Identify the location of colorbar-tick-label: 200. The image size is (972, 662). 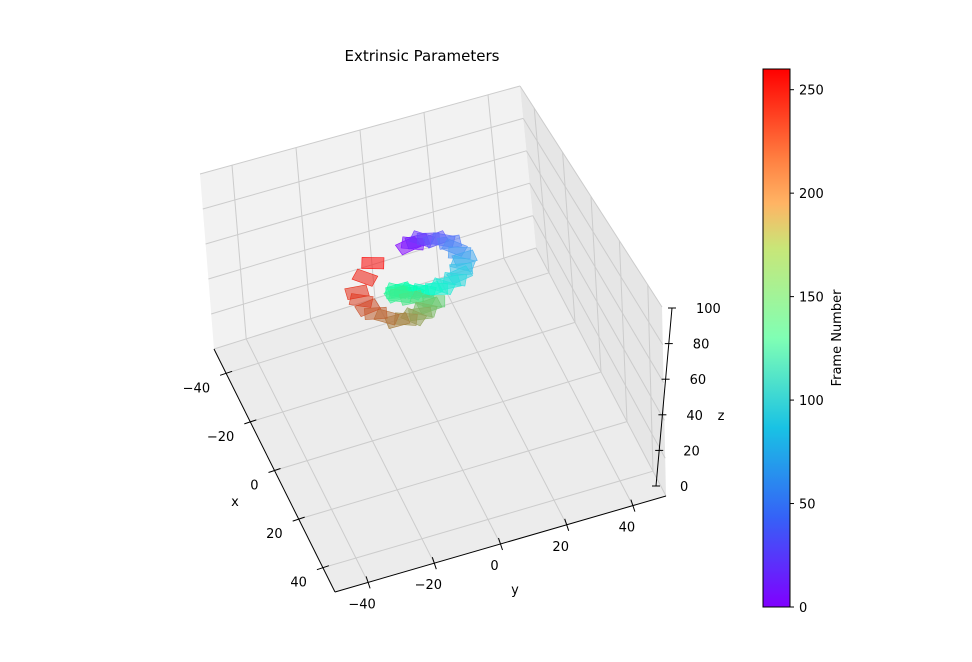
(811, 194).